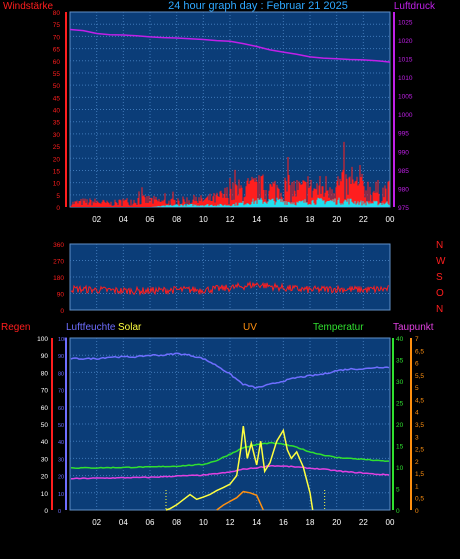  Describe the element at coordinates (419, 474) in the screenshot. I see `uv-y-tick-label: 1,5` at that location.